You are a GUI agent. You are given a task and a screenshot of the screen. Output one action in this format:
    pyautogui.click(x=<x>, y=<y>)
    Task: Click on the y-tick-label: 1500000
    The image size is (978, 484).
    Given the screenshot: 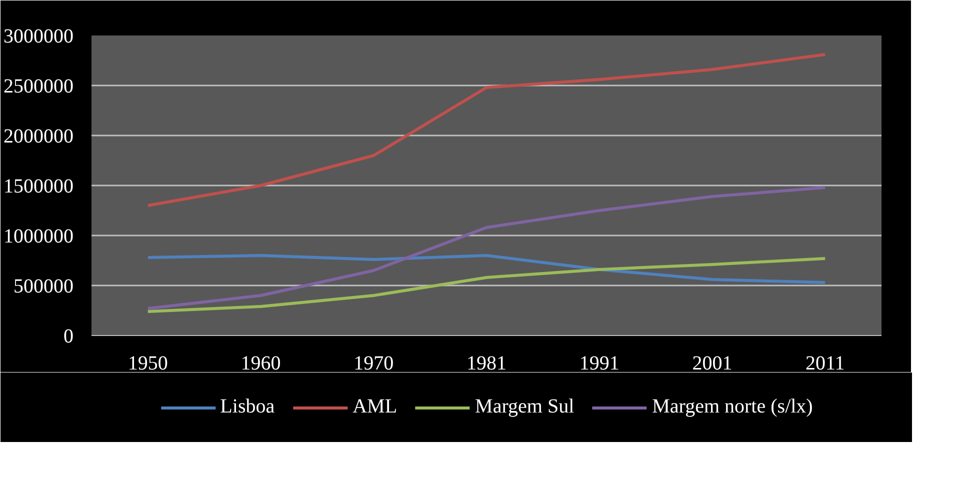 What is the action you would take?
    pyautogui.click(x=39, y=187)
    